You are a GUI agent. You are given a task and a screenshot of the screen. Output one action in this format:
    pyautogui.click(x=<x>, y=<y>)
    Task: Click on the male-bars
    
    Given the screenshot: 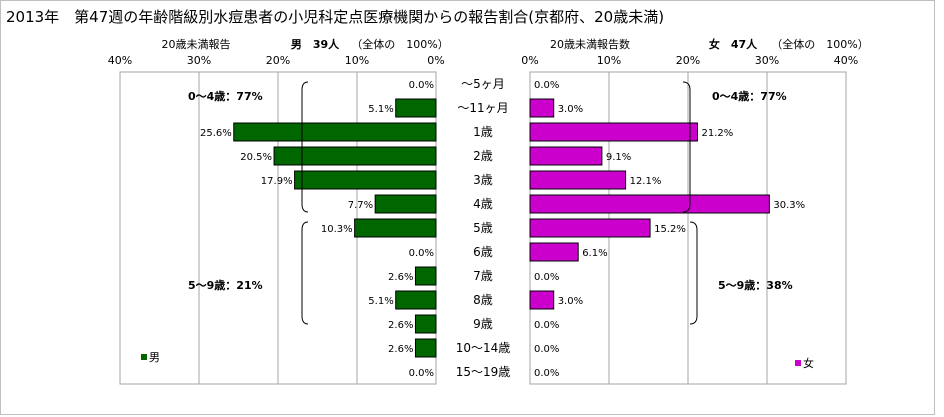 What is the action you would take?
    pyautogui.click(x=335, y=228)
    